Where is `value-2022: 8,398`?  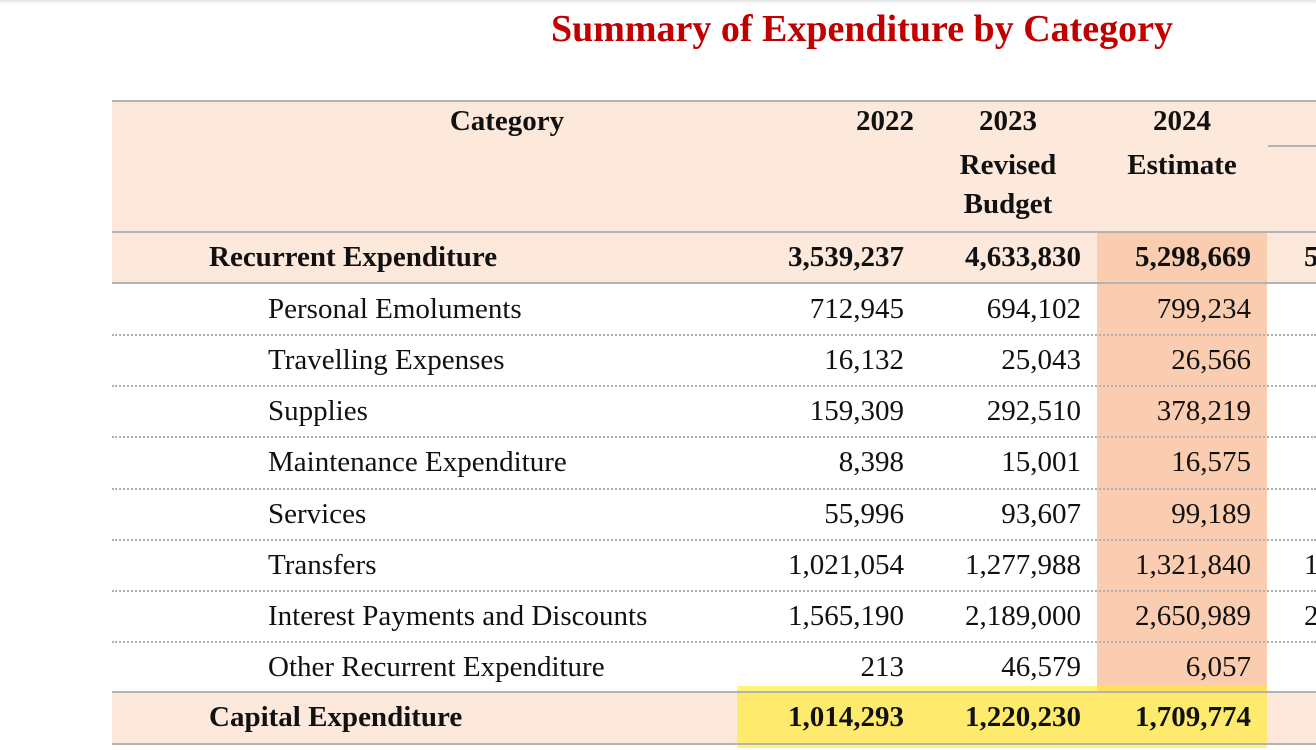
value-2022: 8,398 is located at coordinates (871, 462).